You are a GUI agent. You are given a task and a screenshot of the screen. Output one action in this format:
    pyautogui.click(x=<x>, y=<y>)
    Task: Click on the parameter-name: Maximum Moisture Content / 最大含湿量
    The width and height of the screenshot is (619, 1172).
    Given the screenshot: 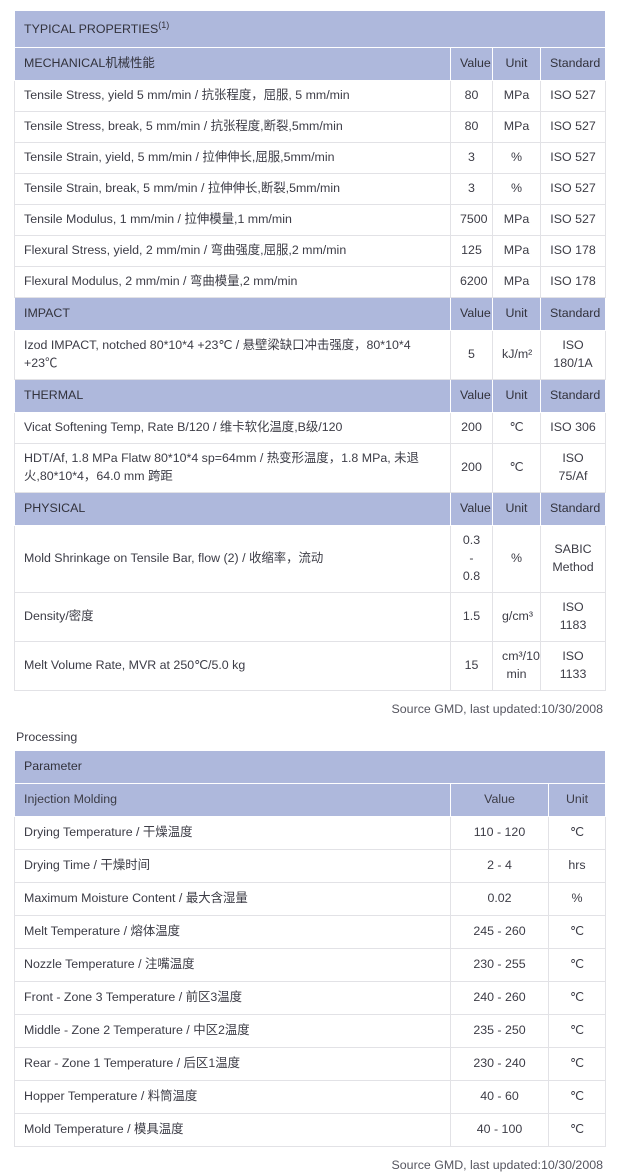 What is the action you would take?
    pyautogui.click(x=232, y=898)
    